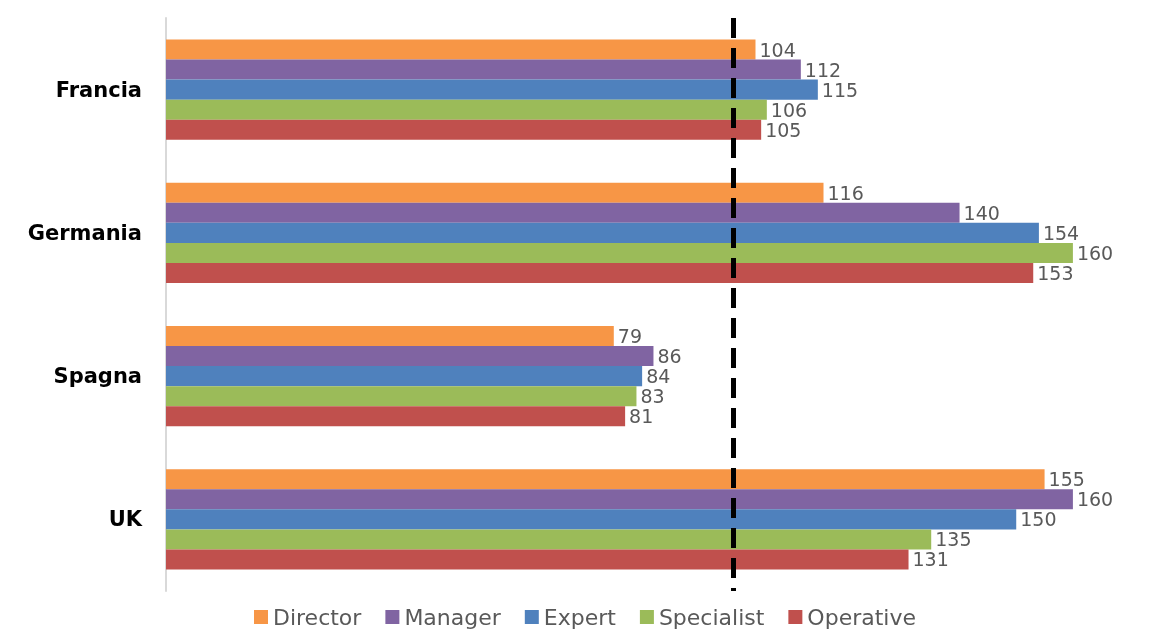  I want to click on data-label: 81, so click(641, 416).